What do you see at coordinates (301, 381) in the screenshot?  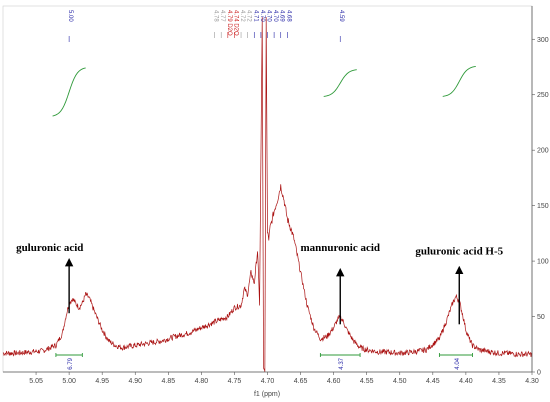 I see `x-tick-label: 4.65` at bounding box center [301, 381].